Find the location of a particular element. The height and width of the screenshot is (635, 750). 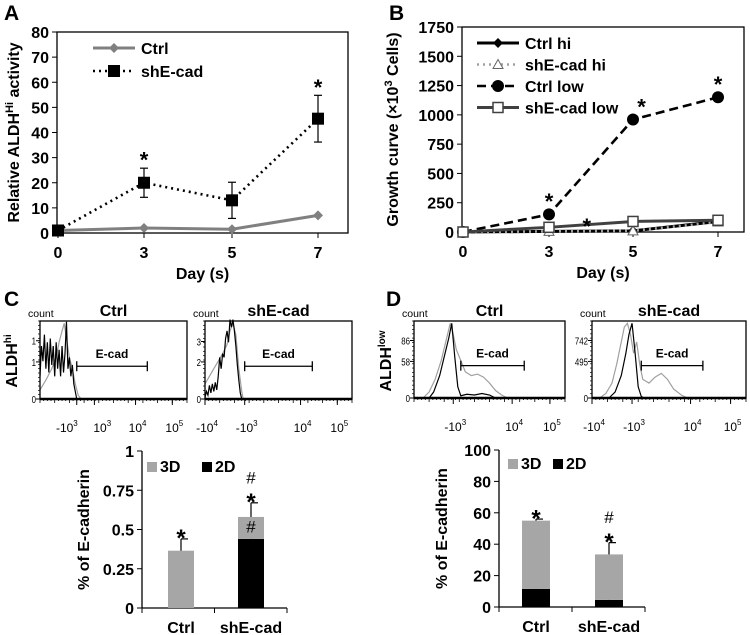

y-tick-label: 742 is located at coordinates (581, 340).